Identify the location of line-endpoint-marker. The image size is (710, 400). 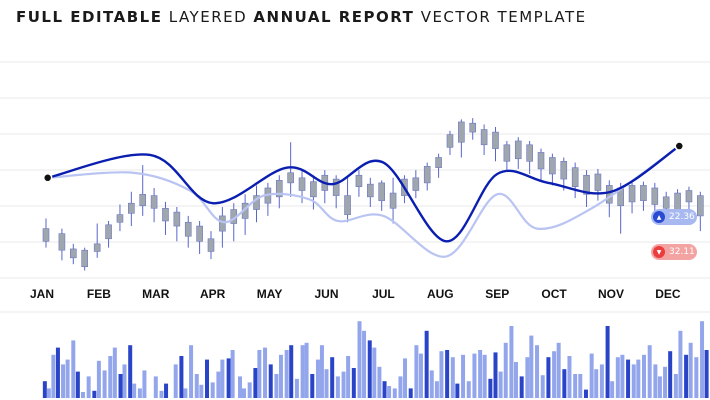
(47, 178).